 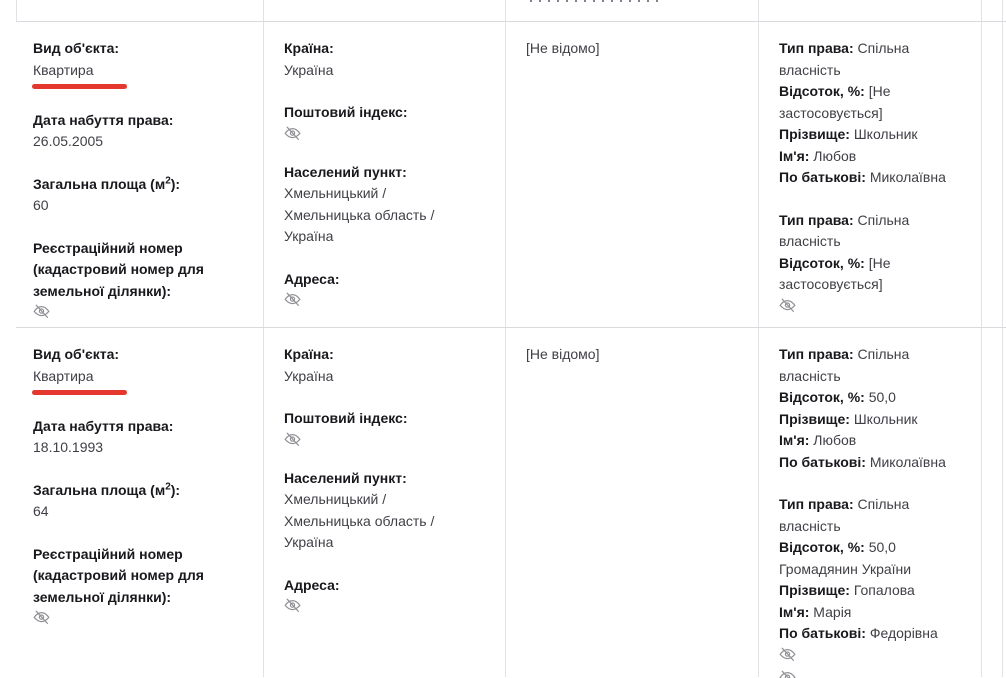 What do you see at coordinates (384, 10) in the screenshot?
I see `header-cell-location` at bounding box center [384, 10].